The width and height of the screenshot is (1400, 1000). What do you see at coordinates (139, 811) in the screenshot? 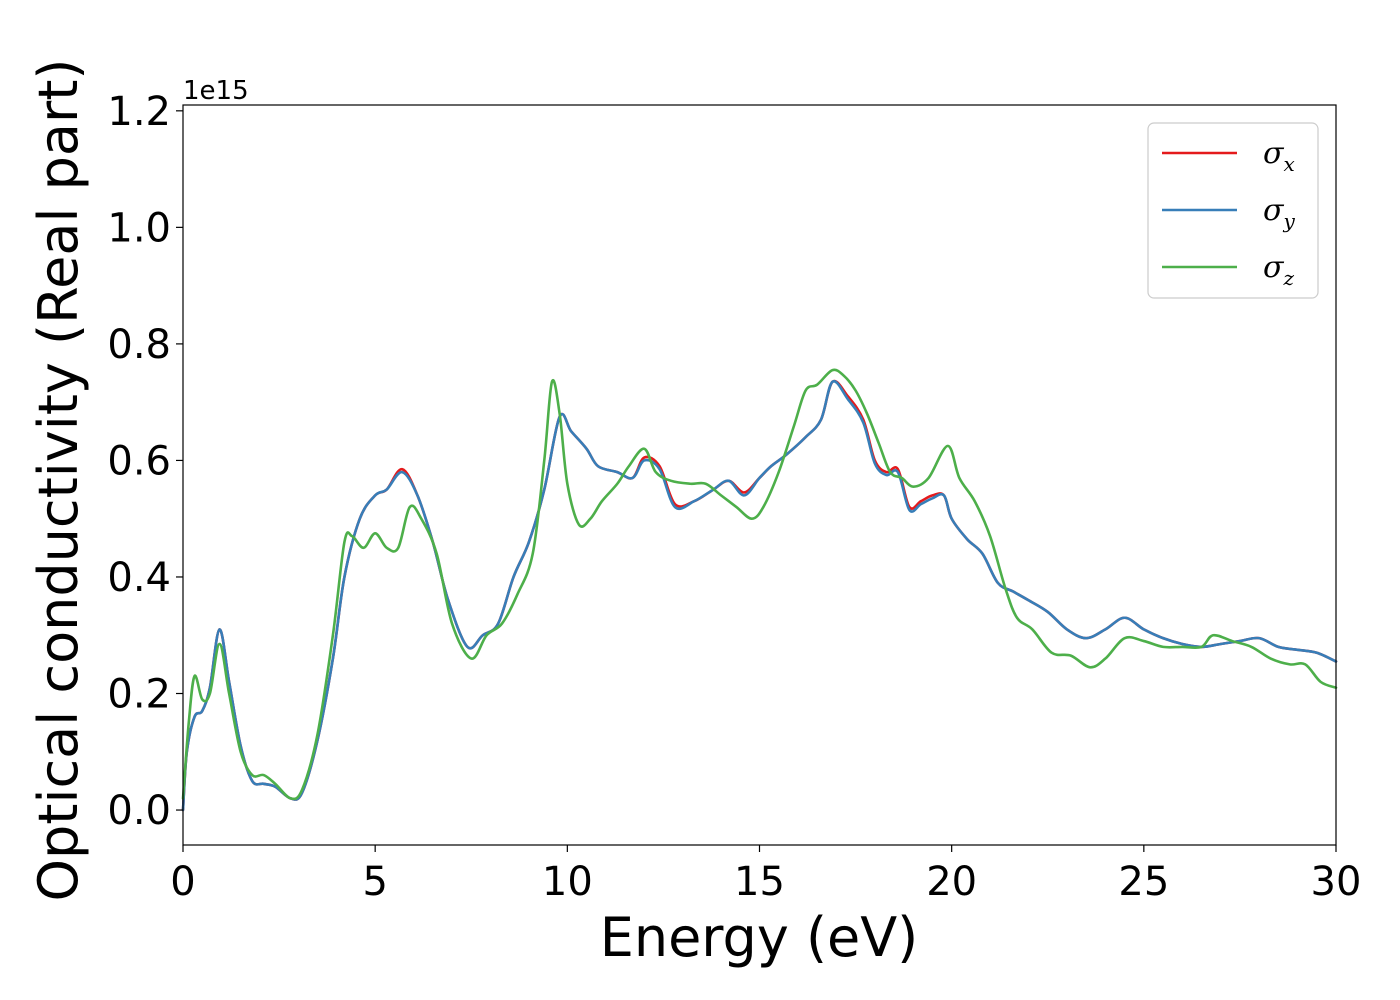
I see `y-tick-label: 0.0` at bounding box center [139, 811].